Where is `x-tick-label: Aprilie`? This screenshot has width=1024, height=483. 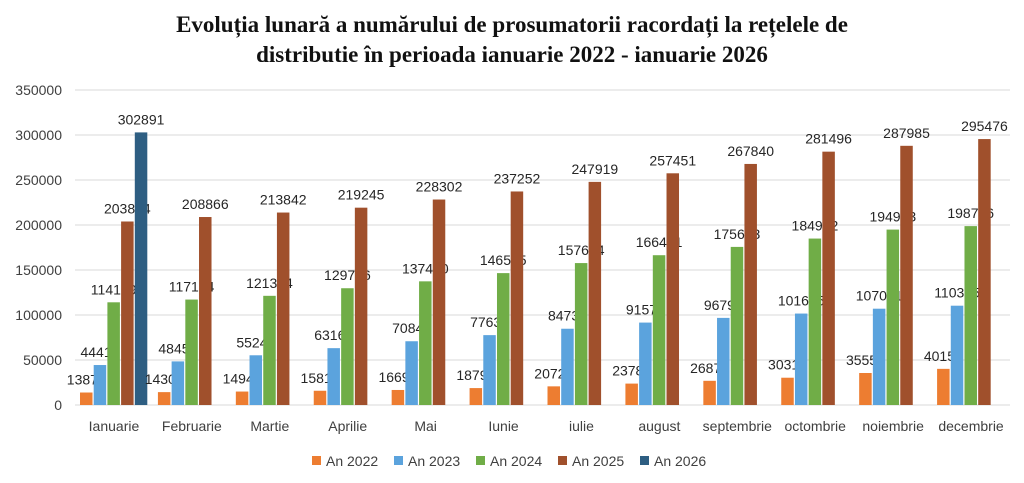
x-tick-label: Aprilie is located at coordinates (347, 426).